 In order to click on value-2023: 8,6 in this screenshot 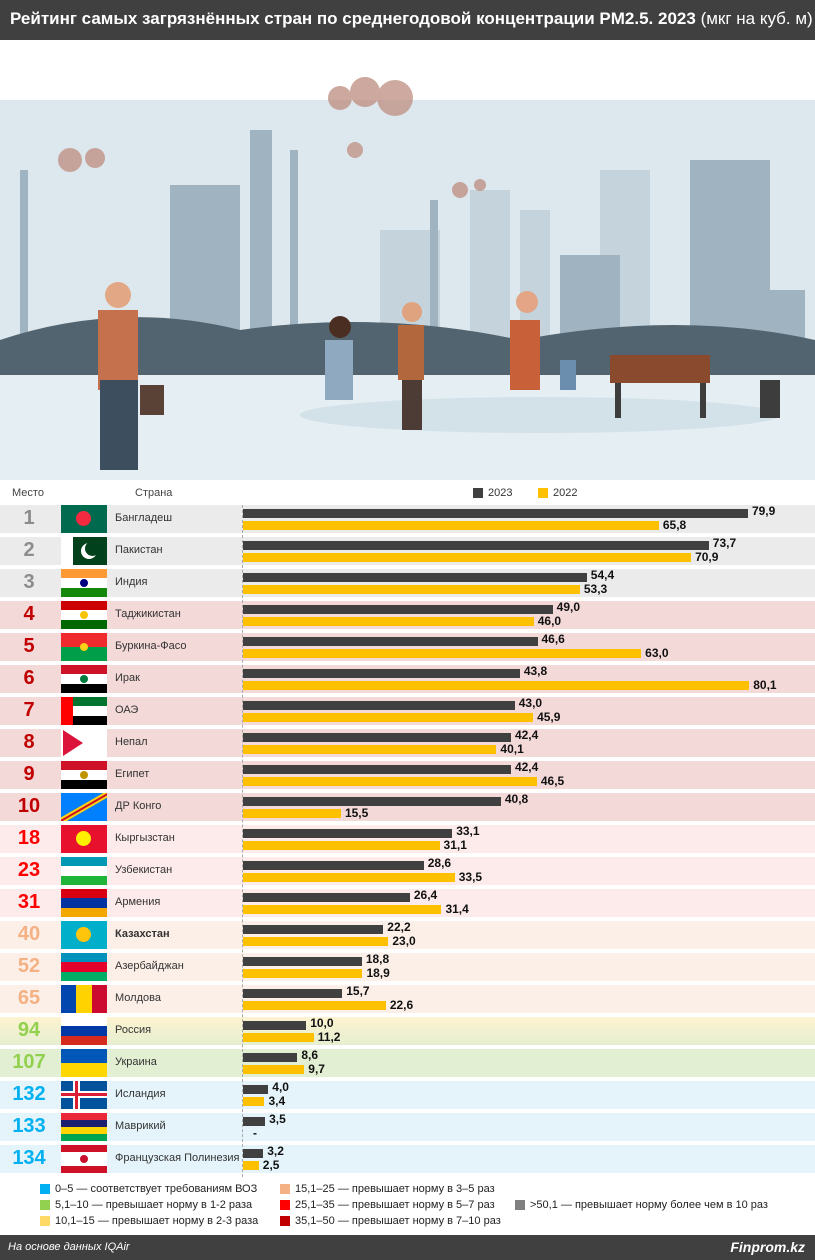, I will do `click(310, 1055)`.